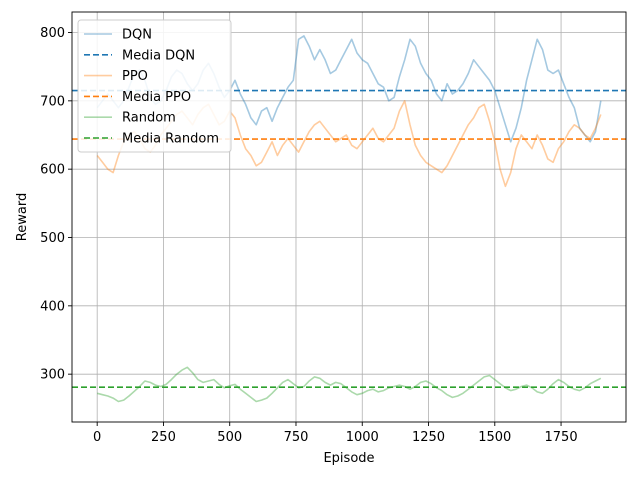  What do you see at coordinates (229, 437) in the screenshot?
I see `x-tick-label: 500` at bounding box center [229, 437].